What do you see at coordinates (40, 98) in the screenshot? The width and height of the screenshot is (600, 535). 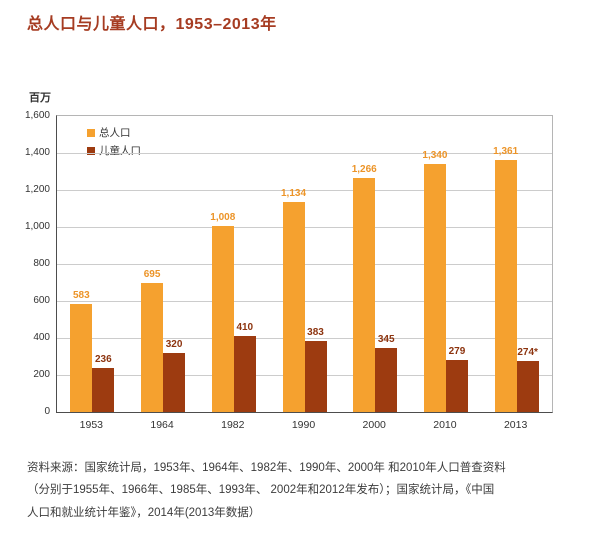 I see `y-axis-unit-label: 百万` at bounding box center [40, 98].